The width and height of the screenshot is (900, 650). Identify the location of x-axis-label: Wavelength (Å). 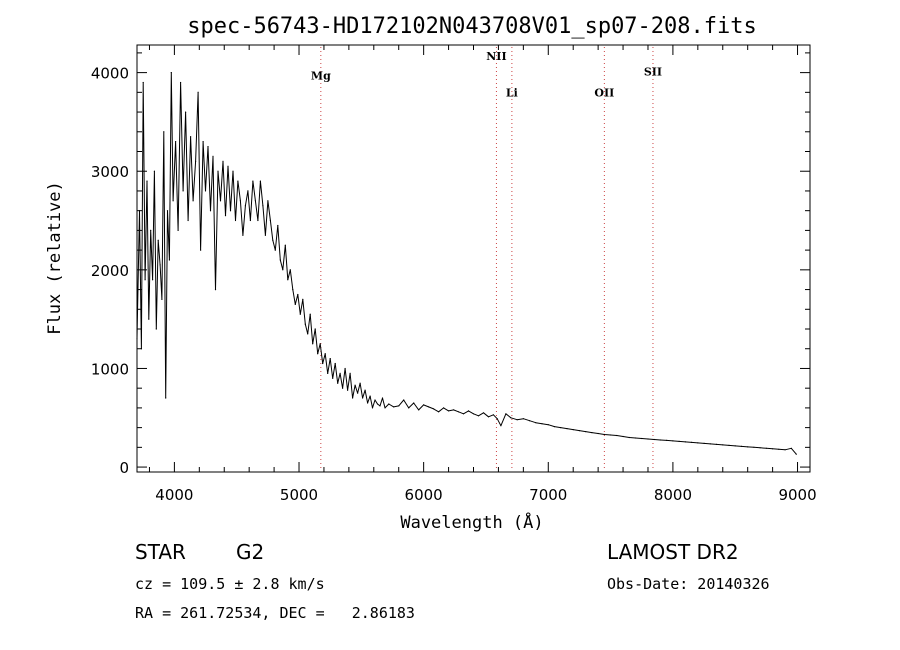
(471, 522).